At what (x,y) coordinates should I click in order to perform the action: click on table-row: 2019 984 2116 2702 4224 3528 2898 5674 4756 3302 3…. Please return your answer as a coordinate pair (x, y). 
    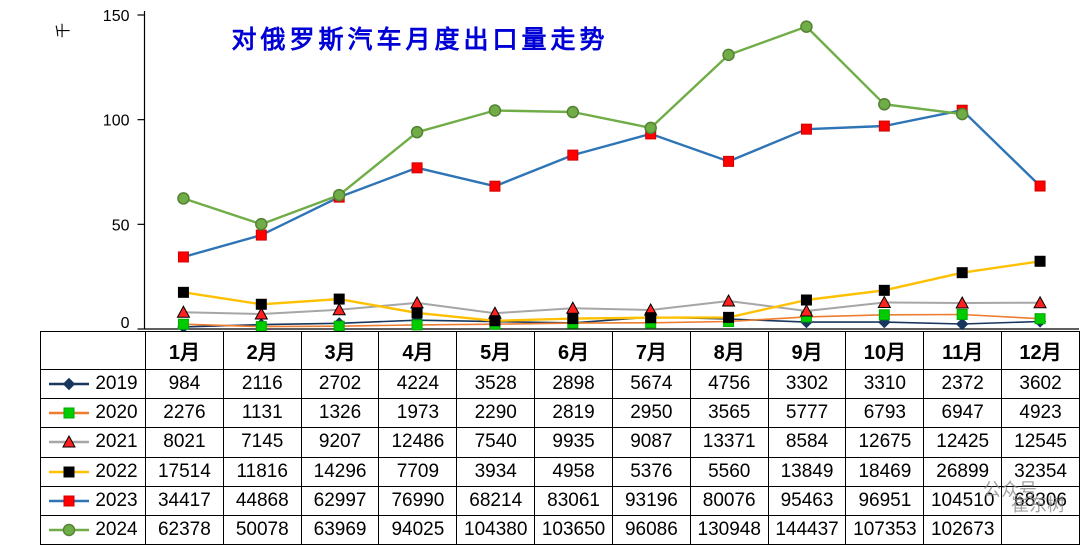
    Looking at the image, I should click on (560, 384).